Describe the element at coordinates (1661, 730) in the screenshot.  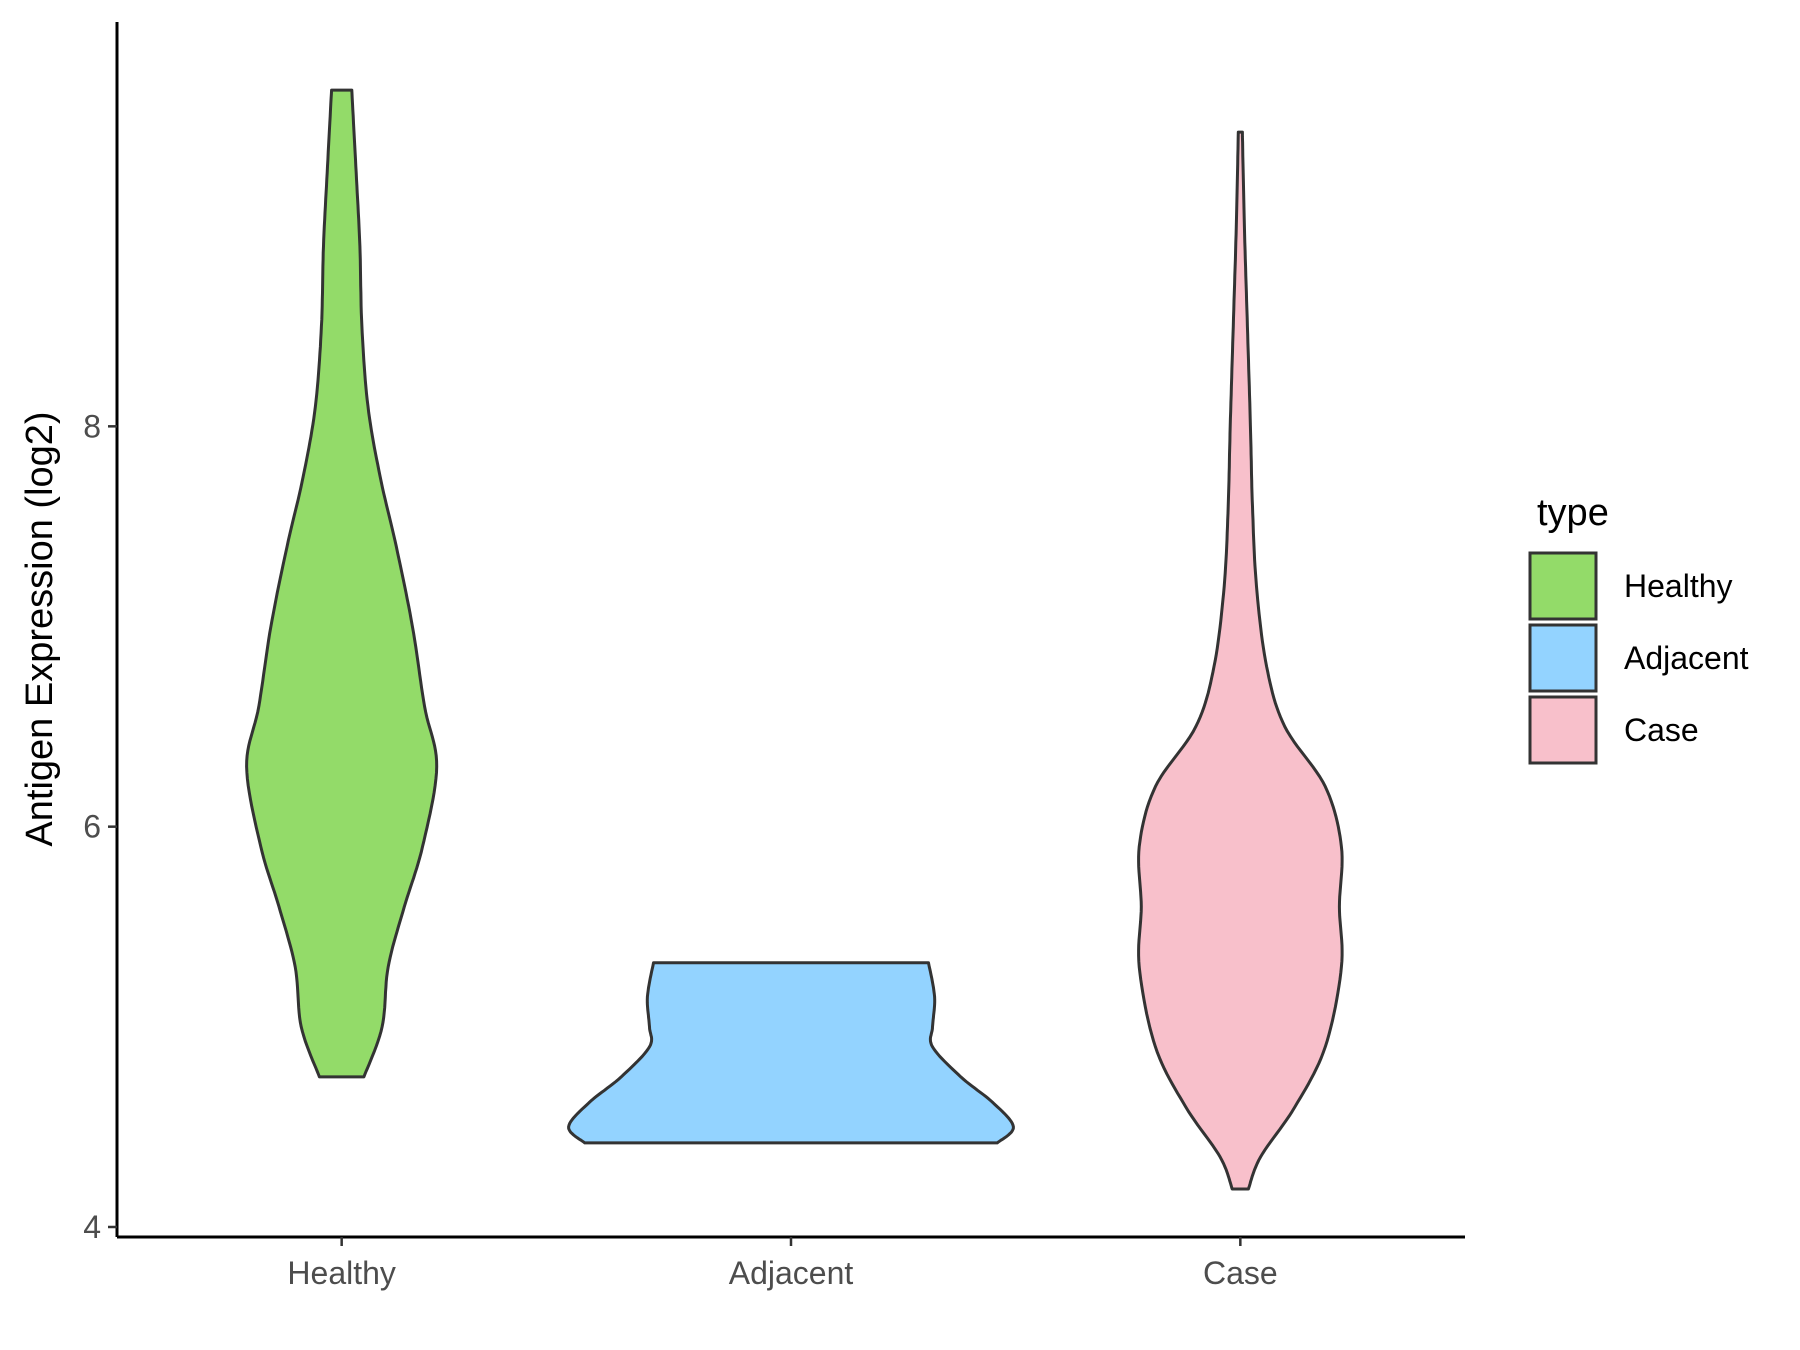
I see `legend-label: Case` at that location.